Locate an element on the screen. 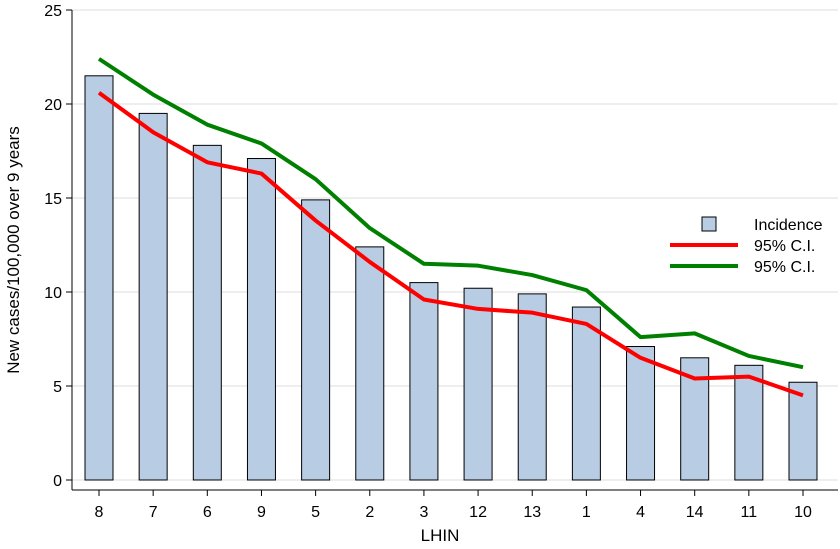 This screenshot has height=549, width=840. x-axis-label: LHIN is located at coordinates (440, 535).